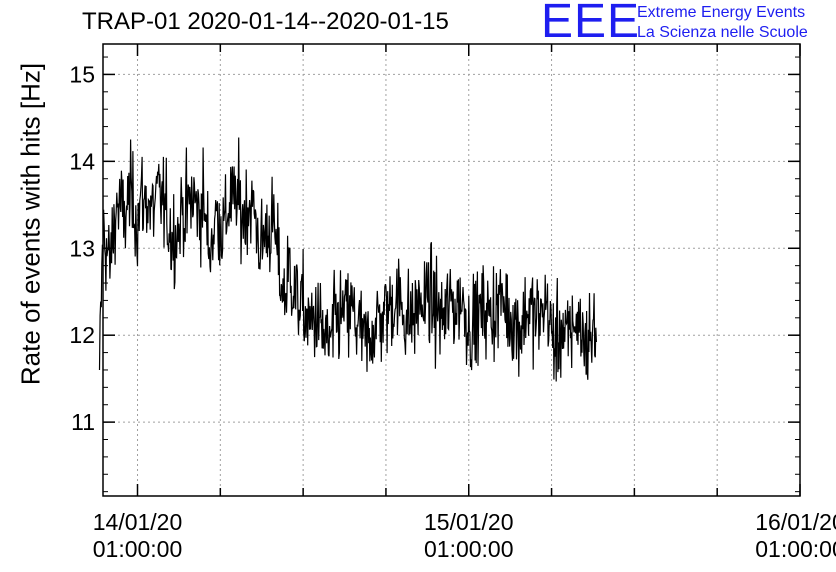 The image size is (836, 572). What do you see at coordinates (82, 248) in the screenshot?
I see `y-tick-label: 13` at bounding box center [82, 248].